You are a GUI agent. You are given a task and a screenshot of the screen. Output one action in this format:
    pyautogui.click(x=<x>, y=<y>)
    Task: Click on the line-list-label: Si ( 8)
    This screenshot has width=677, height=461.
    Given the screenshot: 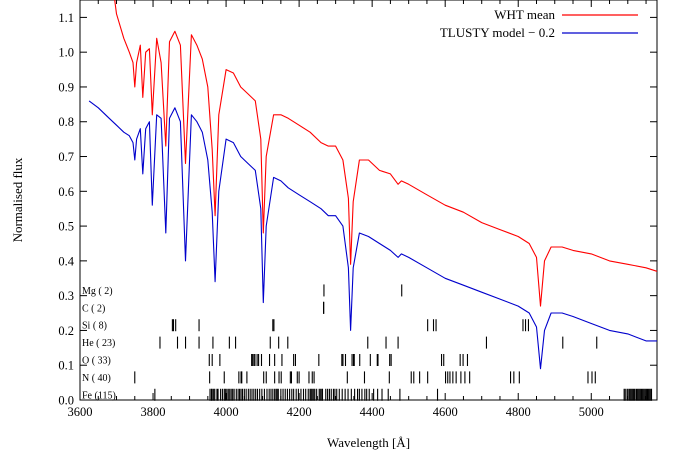 What is the action you would take?
    pyautogui.click(x=94, y=326)
    